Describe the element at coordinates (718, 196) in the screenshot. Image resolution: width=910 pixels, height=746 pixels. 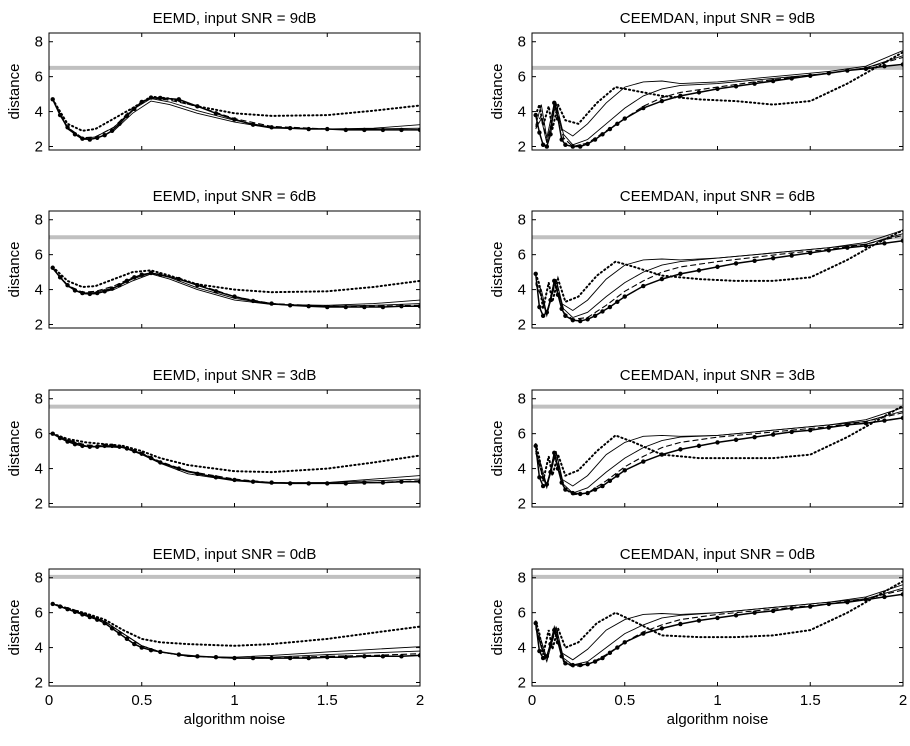
I see `chart-title: CEEMDAN, input SNR = 6dB` at that location.